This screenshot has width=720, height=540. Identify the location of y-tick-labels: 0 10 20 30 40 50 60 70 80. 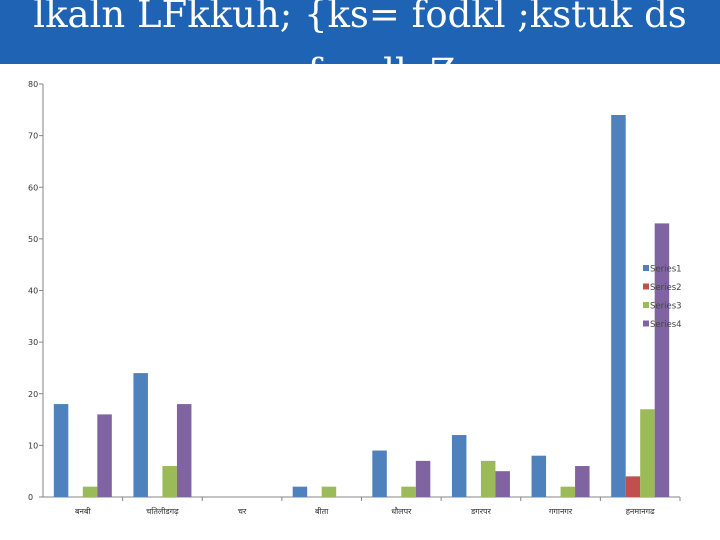
(33, 291).